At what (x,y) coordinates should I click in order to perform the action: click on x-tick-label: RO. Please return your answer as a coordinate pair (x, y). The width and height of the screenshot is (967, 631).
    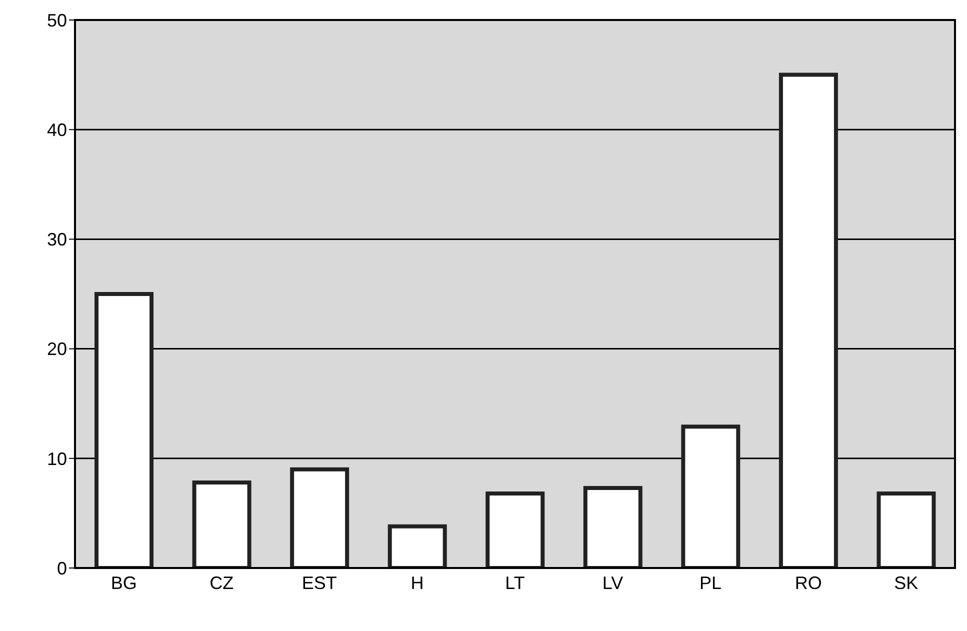
    Looking at the image, I should click on (808, 582).